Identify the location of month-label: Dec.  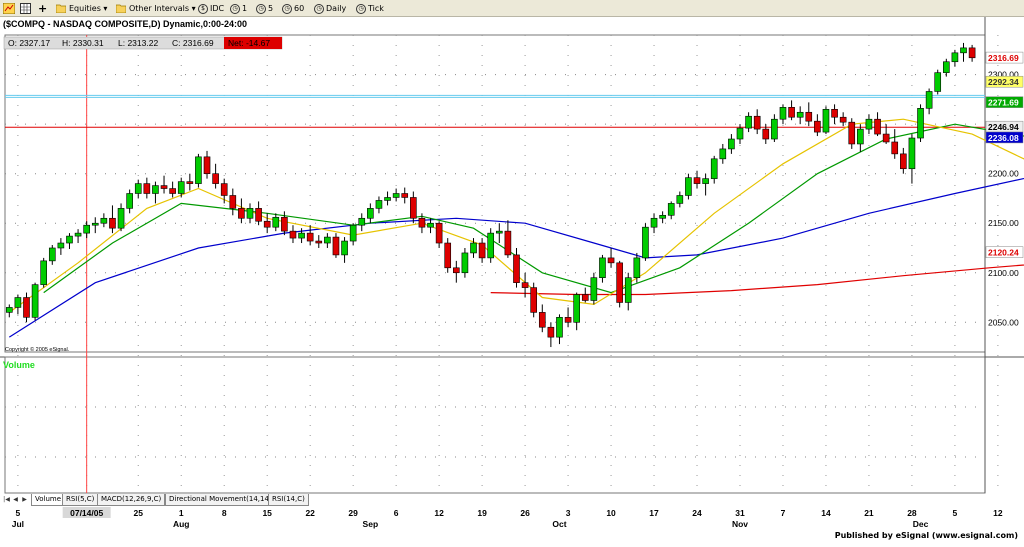
(921, 524).